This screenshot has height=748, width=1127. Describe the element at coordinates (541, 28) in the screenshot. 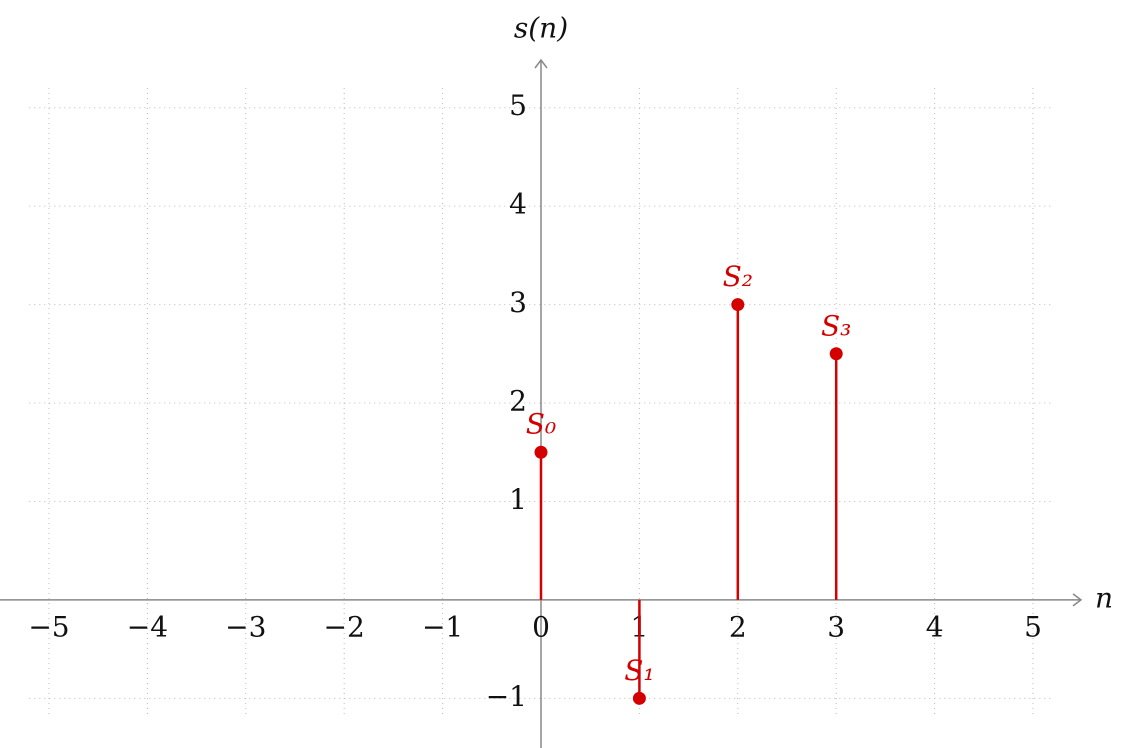

I see `y-axis-label: s(n)` at that location.